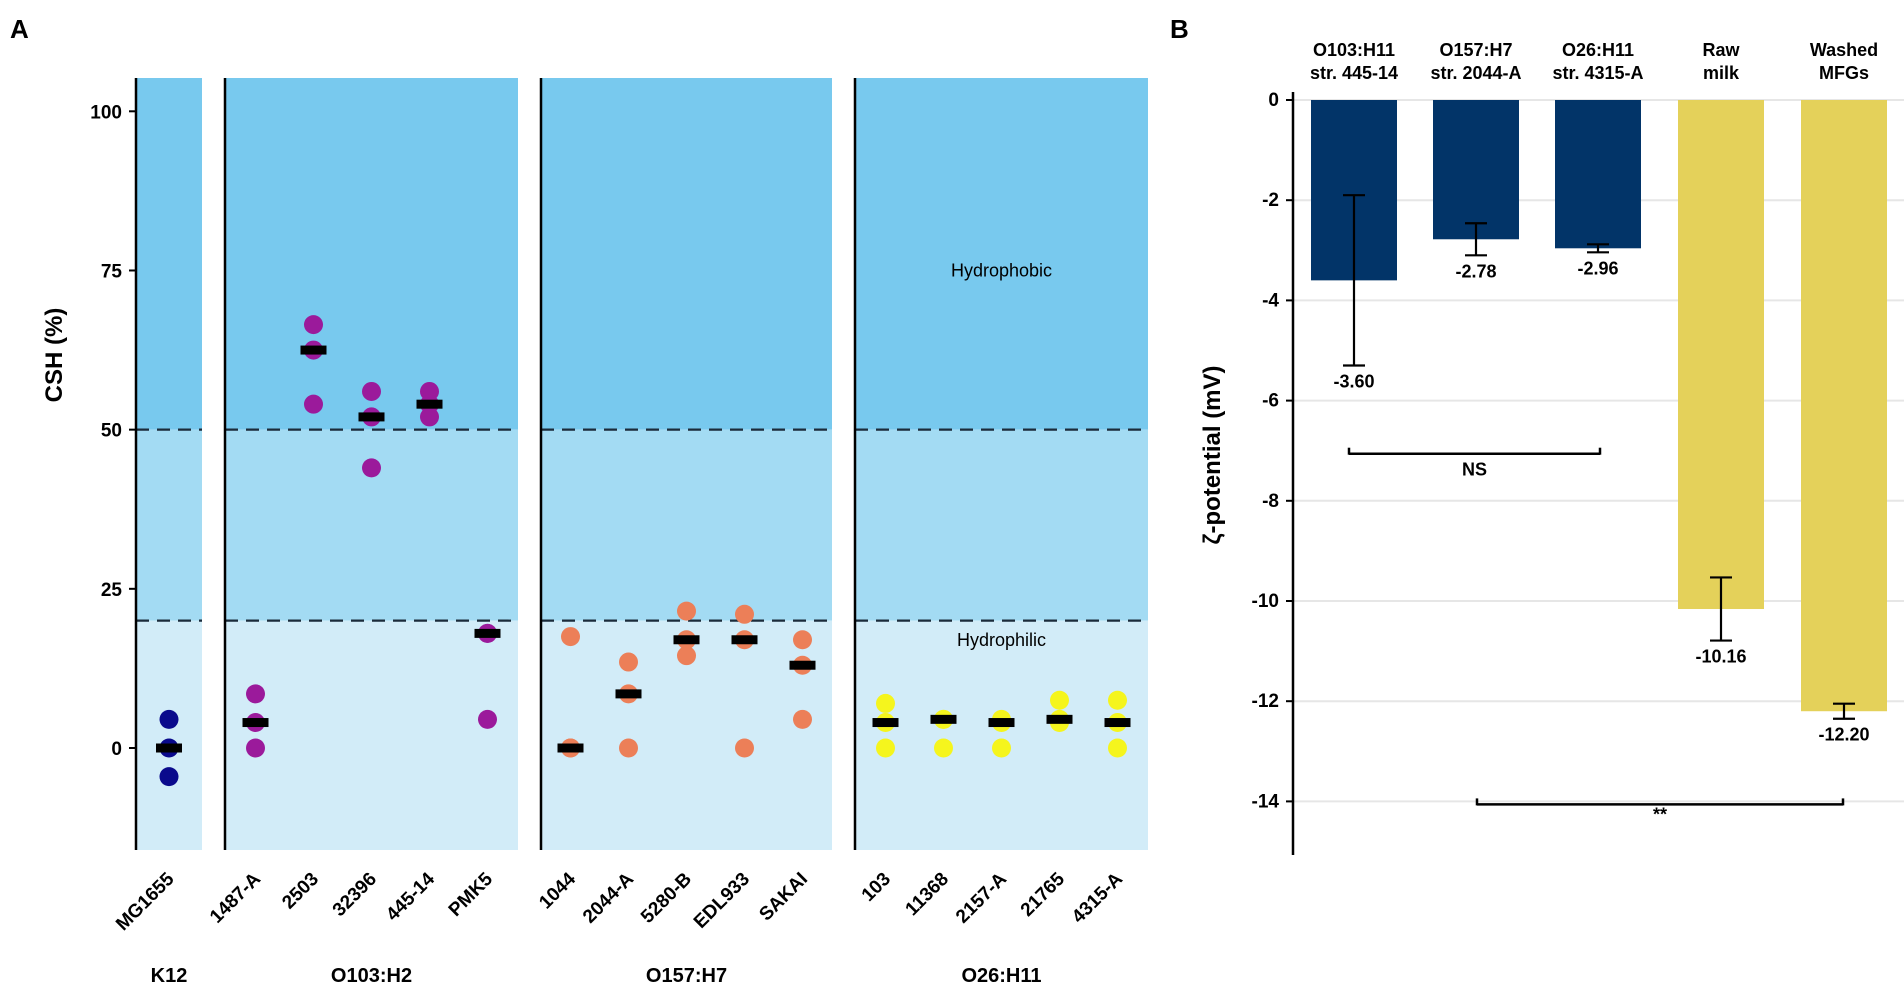 The height and width of the screenshot is (992, 1904). Describe the element at coordinates (1721, 73) in the screenshot. I see `category-label-line2: milk` at that location.